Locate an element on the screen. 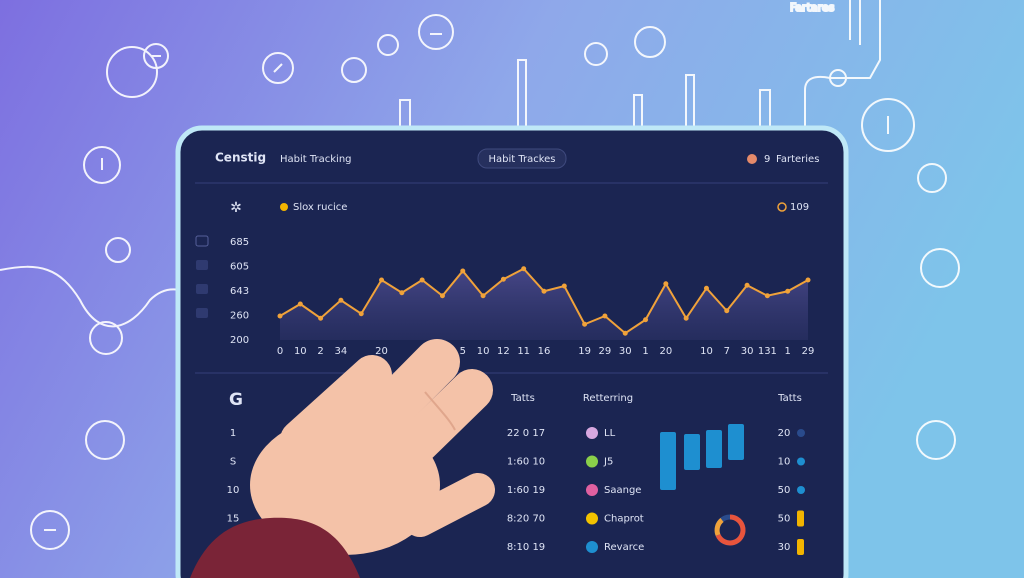 This screenshot has height=578, width=1024. mini-bars is located at coordinates (702, 457).